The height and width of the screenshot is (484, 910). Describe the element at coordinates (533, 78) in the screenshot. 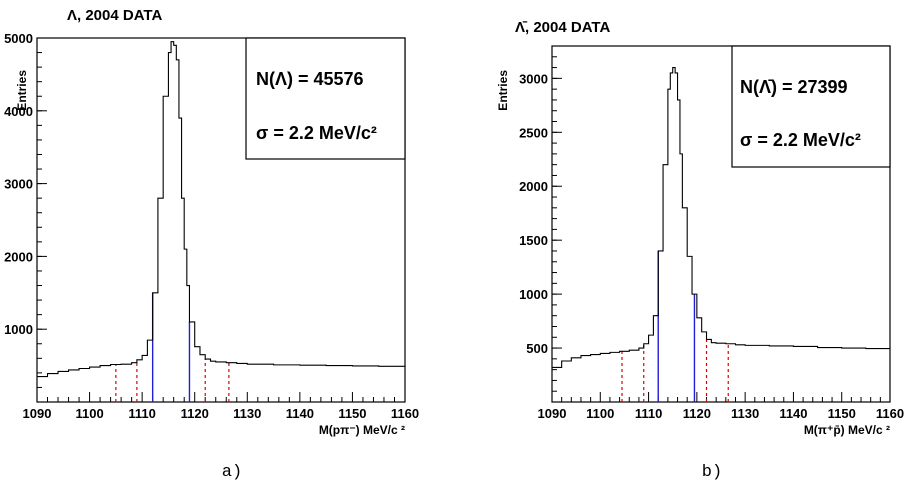

I see `y-tick-label-b: 3000` at that location.